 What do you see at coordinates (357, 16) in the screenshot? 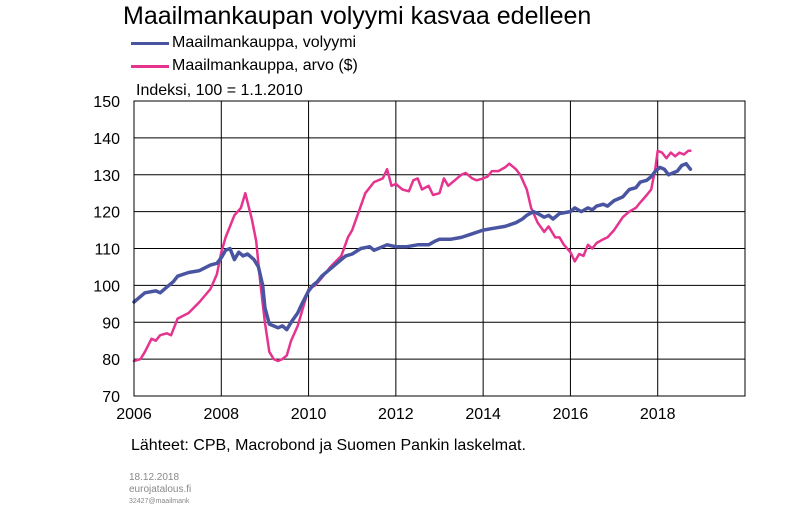
I see `chart-title: Maailmankaupan volyymi kasvaa edelleen` at bounding box center [357, 16].